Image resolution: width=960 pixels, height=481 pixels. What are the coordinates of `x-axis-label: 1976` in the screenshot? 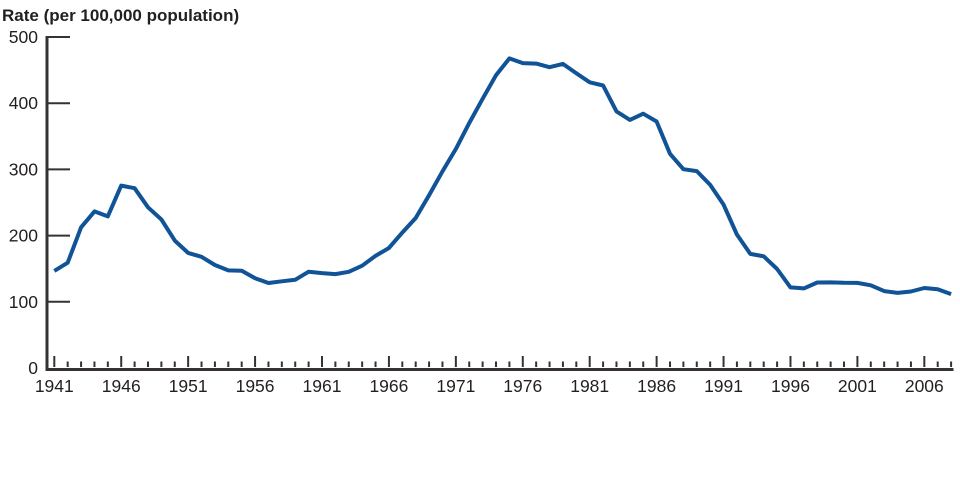 It's located at (522, 386).